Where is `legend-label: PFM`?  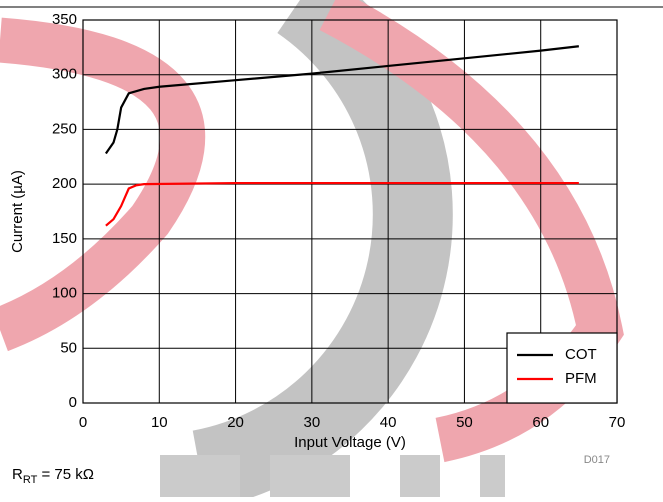
legend-label: PFM is located at coordinates (581, 378).